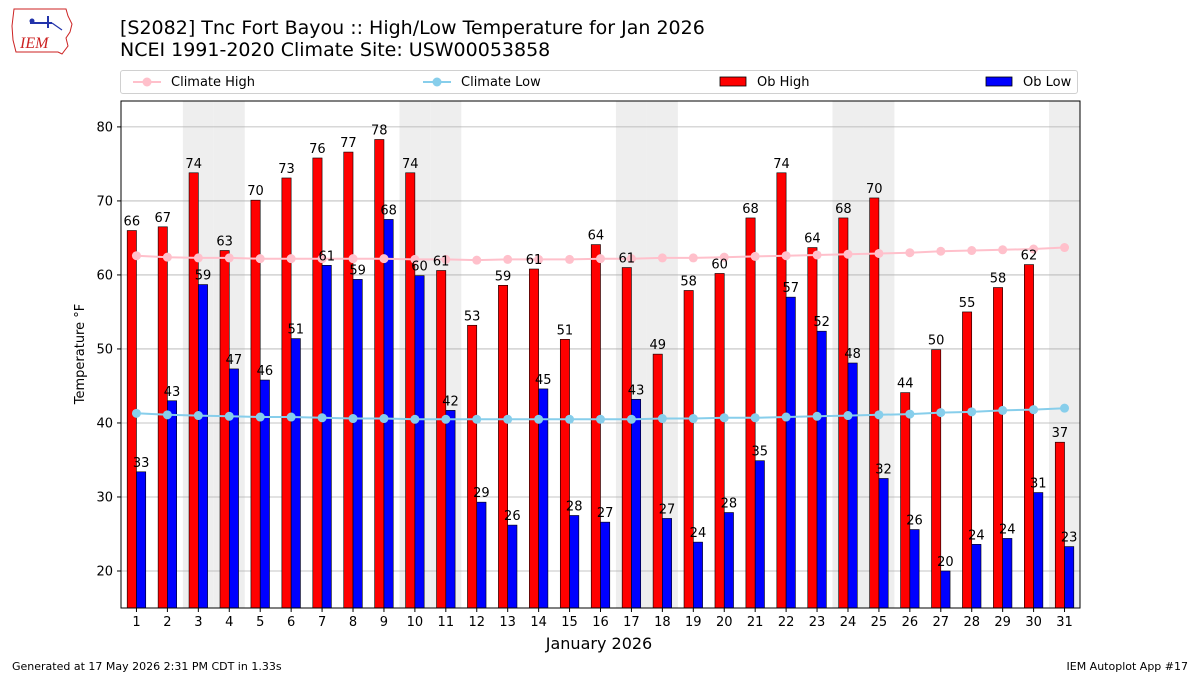 The image size is (1200, 675). What do you see at coordinates (910, 622) in the screenshot?
I see `x-tick-label: 26` at bounding box center [910, 622].